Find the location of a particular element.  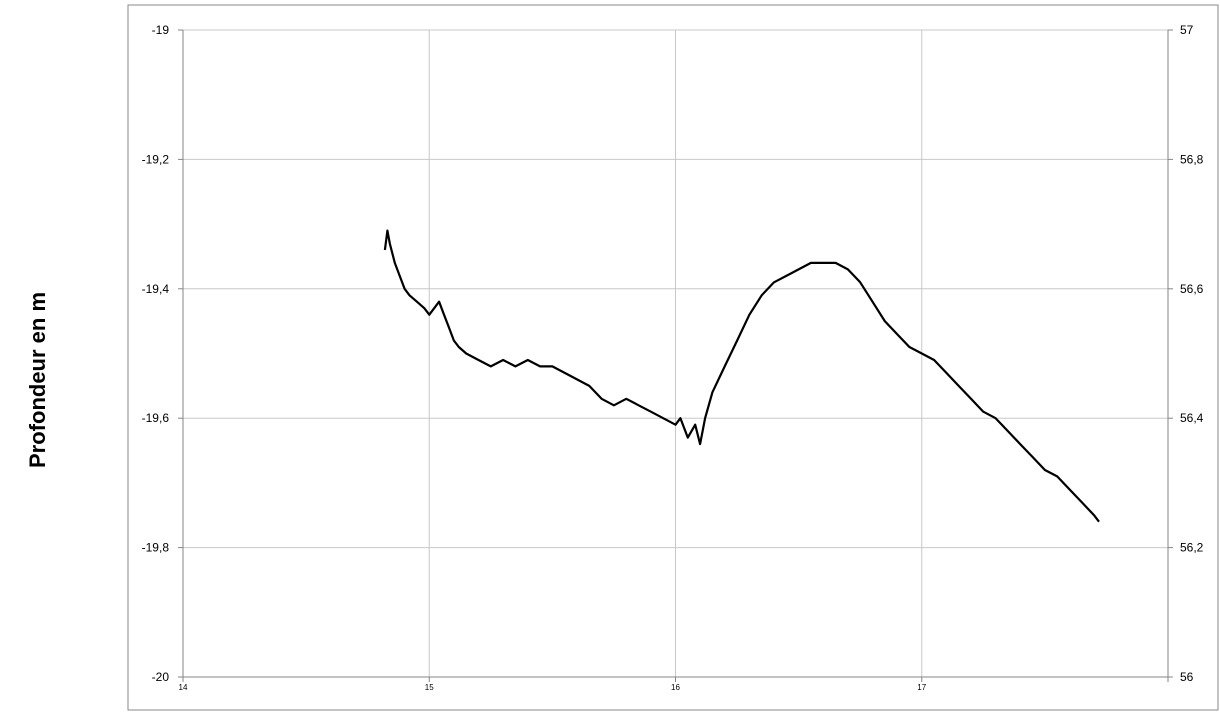

y-axis-label: Profondeur en m is located at coordinates (37, 380).